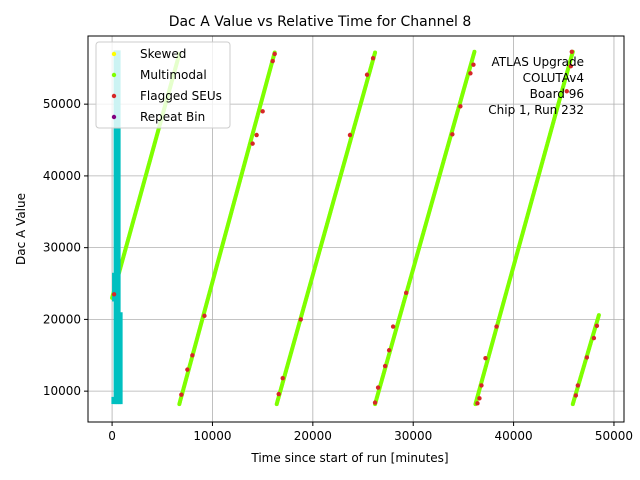 This screenshot has height=480, width=640. I want to click on legend-label: Multimodal, so click(173, 75).